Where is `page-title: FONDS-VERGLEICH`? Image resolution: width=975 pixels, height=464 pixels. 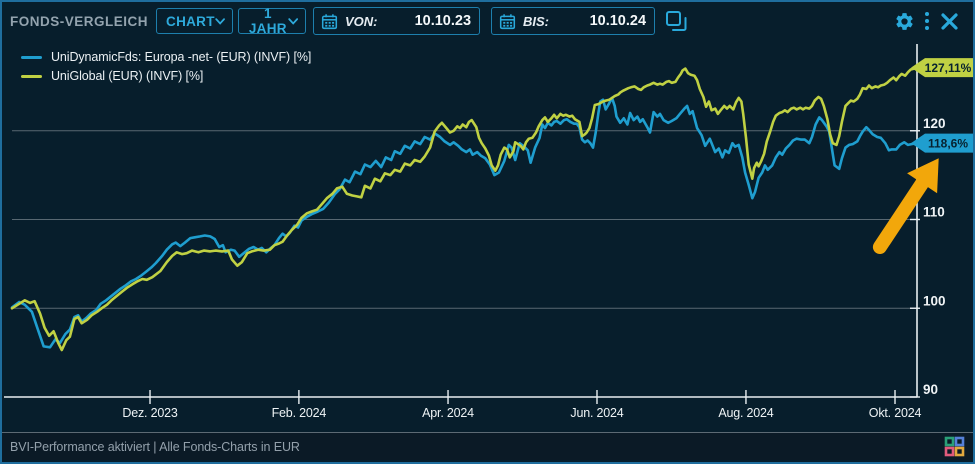
page-title: FONDS-VERGLEICH is located at coordinates (79, 21).